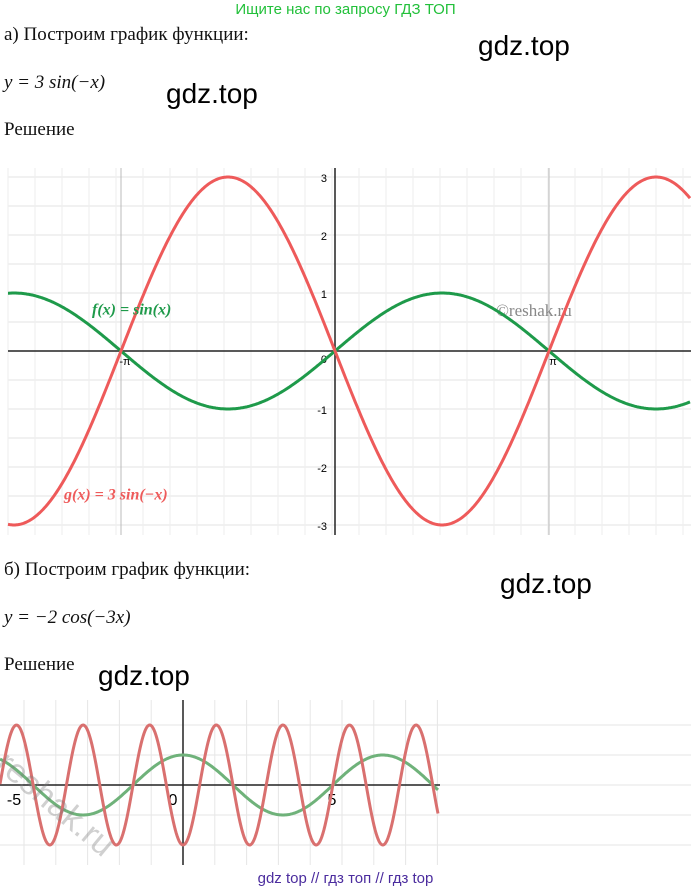 The image size is (691, 894). I want to click on banner: Ищите нас по запросу ГДЗ ТОП, so click(345, 9).